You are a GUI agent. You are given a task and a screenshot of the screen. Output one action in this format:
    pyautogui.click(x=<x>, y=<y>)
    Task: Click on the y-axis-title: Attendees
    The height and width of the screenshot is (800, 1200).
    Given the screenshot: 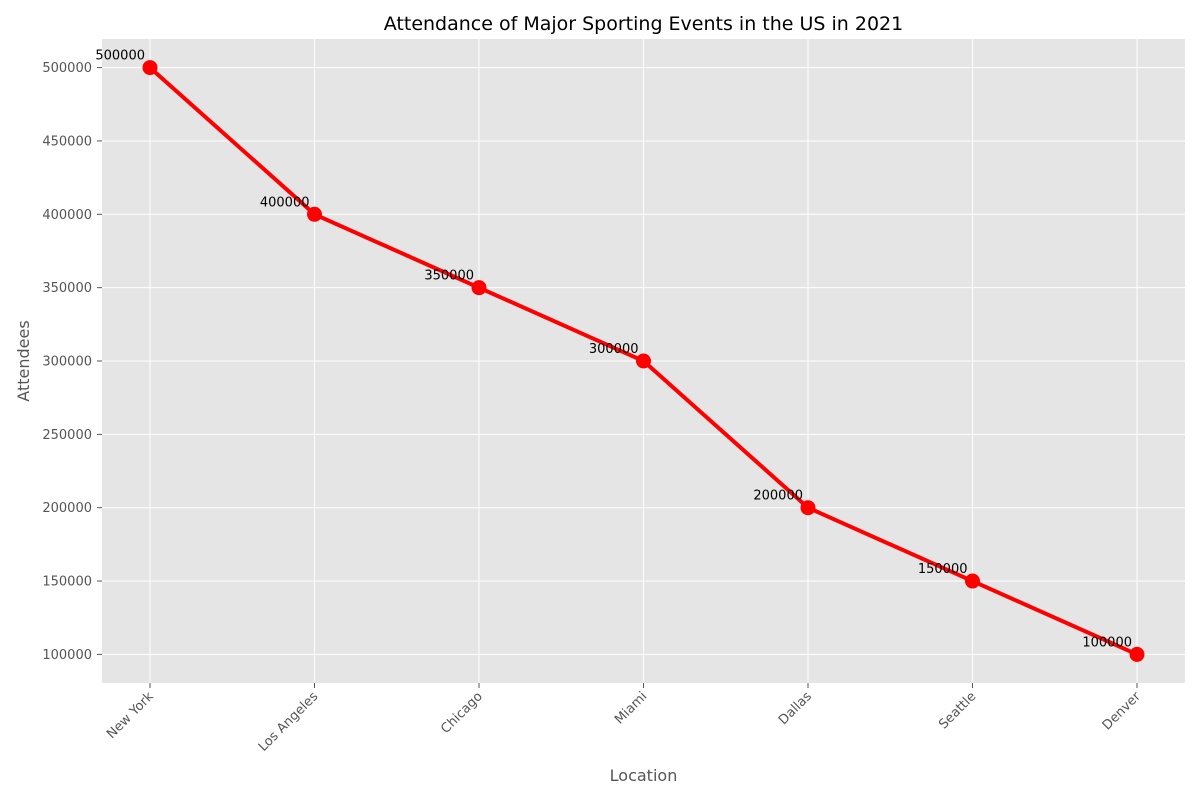 What is the action you would take?
    pyautogui.click(x=23, y=360)
    